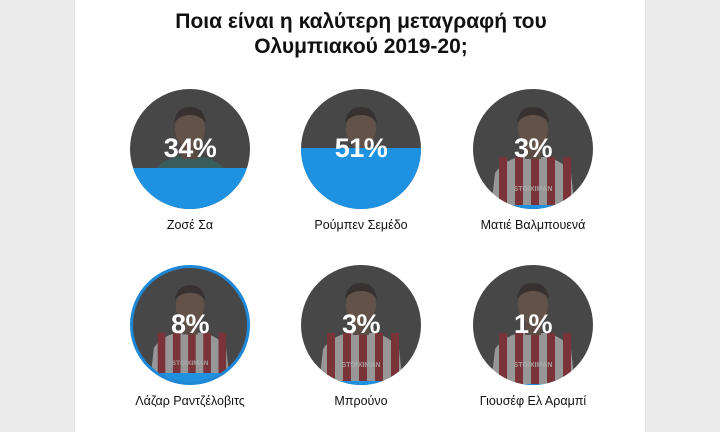 The image size is (720, 432). What do you see at coordinates (361, 225) in the screenshot?
I see `player-name: Ρούμπεν Σεμέδο` at bounding box center [361, 225].